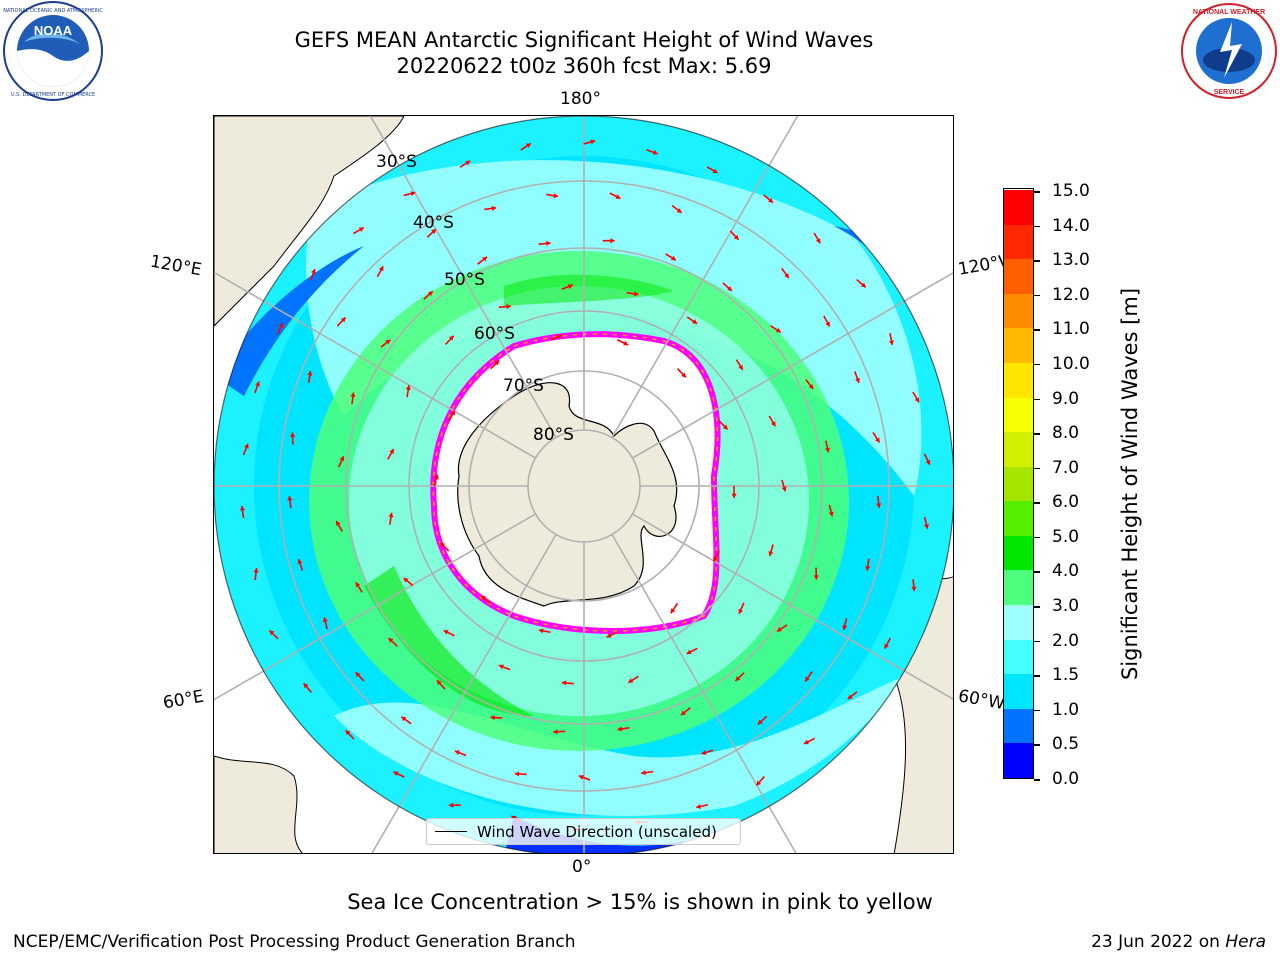 This screenshot has width=1280, height=960. What do you see at coordinates (1018, 483) in the screenshot?
I see `colorbar` at bounding box center [1018, 483].